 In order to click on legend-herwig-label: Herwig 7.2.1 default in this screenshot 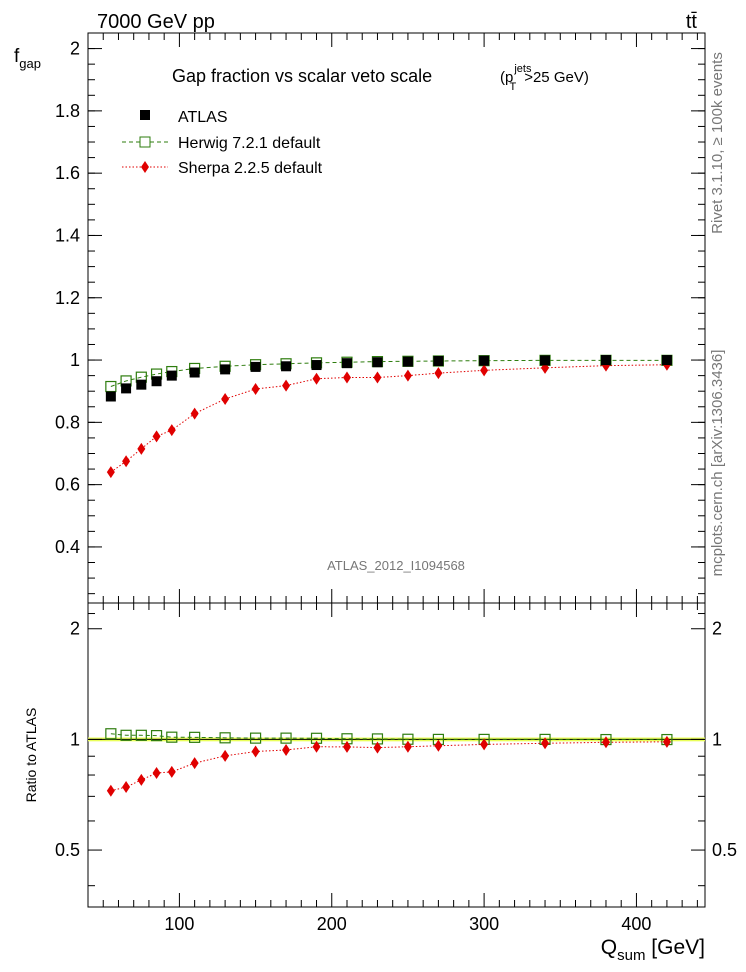, I will do `click(249, 143)`.